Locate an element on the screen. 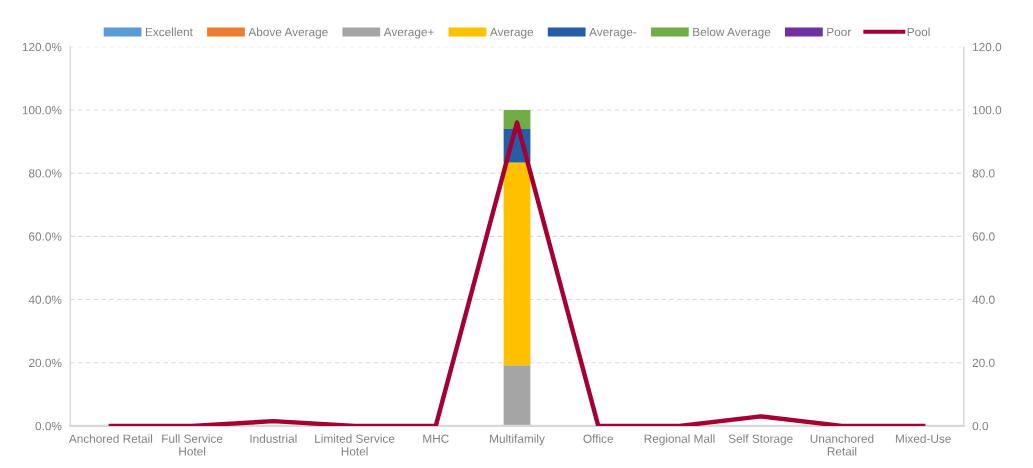 This screenshot has width=1033, height=468. y2-tick-label: 80.0 is located at coordinates (983, 173).